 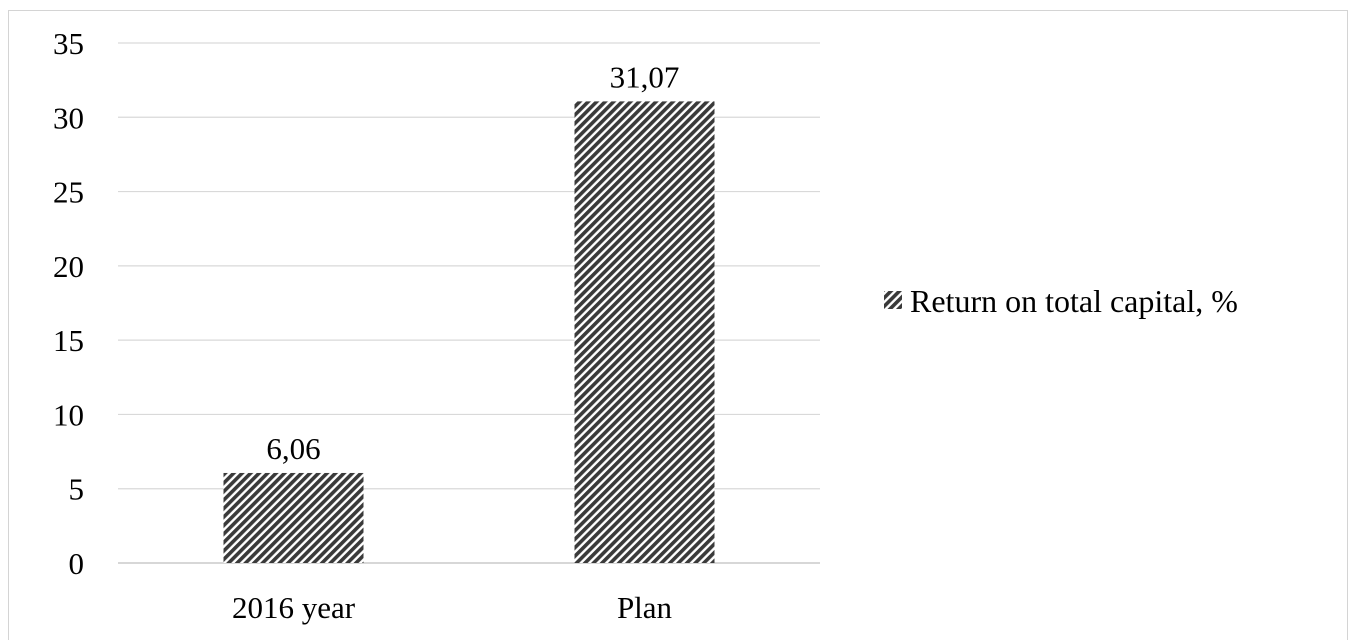 I want to click on y-axis-tick-labels: 0 5 10 15 20 25 30 35, so click(x=68, y=303).